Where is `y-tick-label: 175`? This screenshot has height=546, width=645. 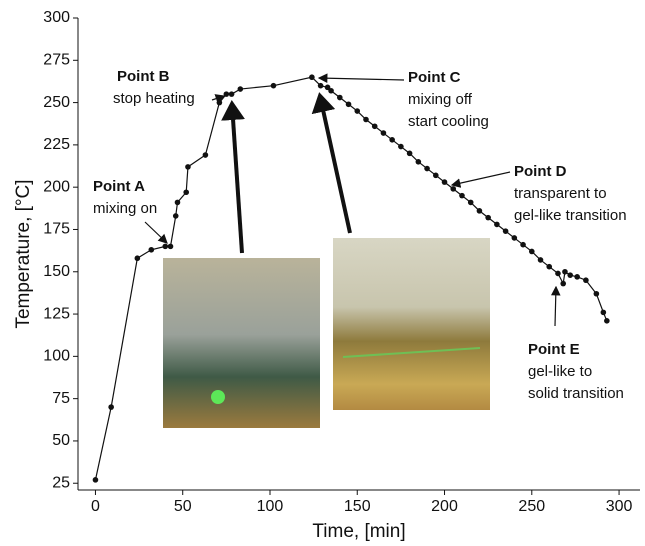 y-tick-label: 175 is located at coordinates (56, 229).